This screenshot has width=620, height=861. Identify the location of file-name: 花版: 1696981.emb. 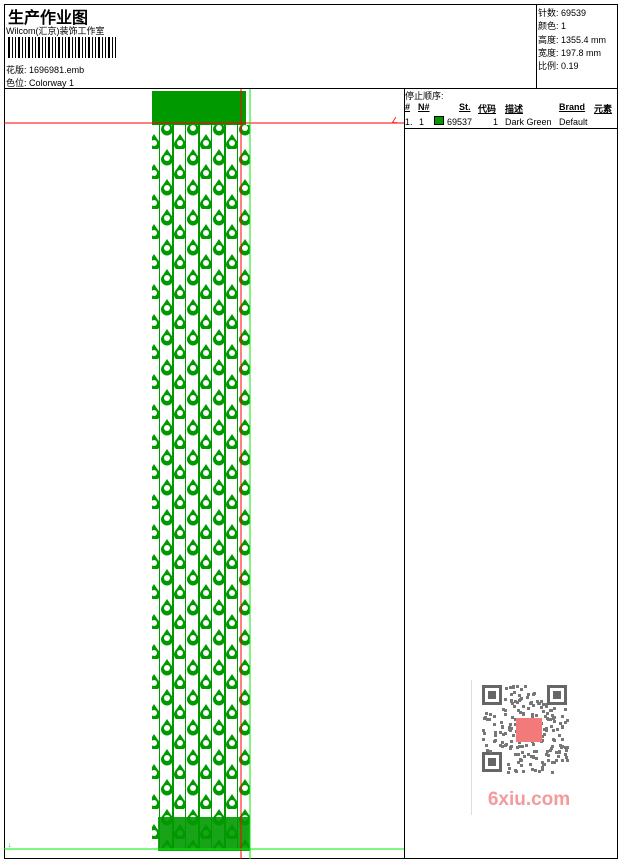
(45, 69).